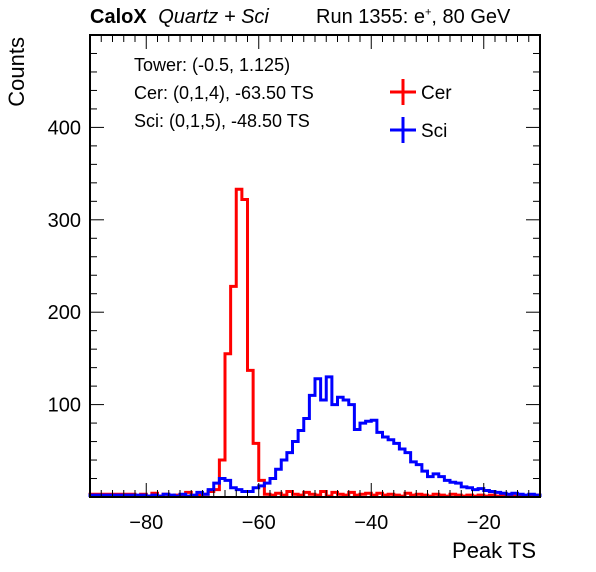 The width and height of the screenshot is (596, 572). What do you see at coordinates (64, 406) in the screenshot?
I see `y-tick-label: 100` at bounding box center [64, 406].